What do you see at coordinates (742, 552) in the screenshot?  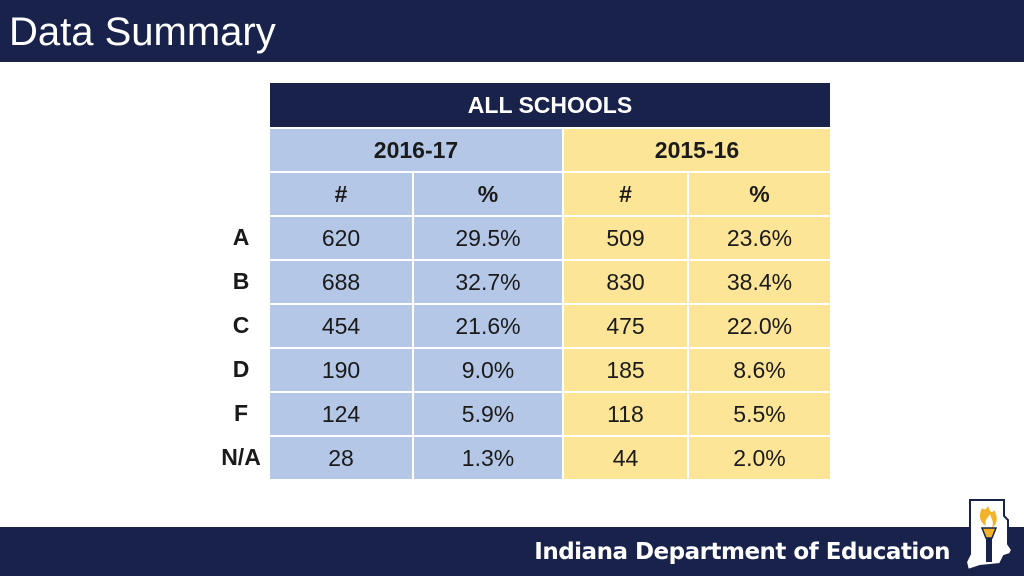 I see `organization-name: Indiana Department of Education` at bounding box center [742, 552].